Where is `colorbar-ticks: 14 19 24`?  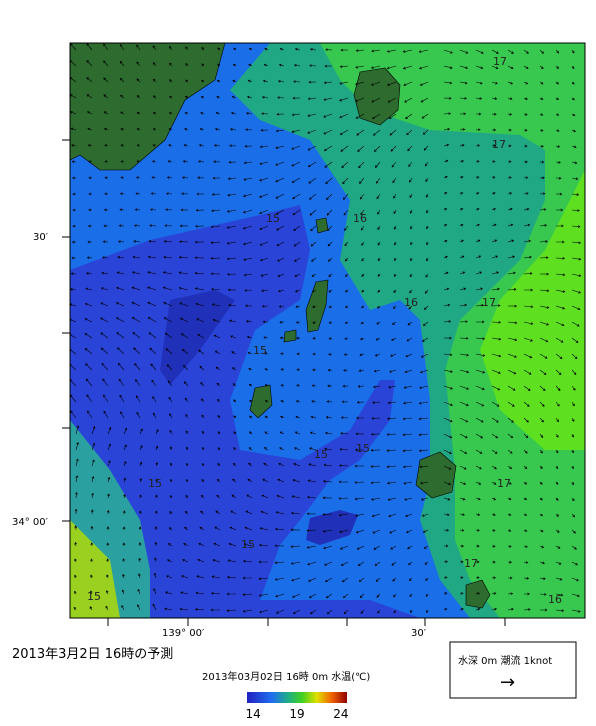
colorbar-ticks: 14 19 24 is located at coordinates (296, 714).